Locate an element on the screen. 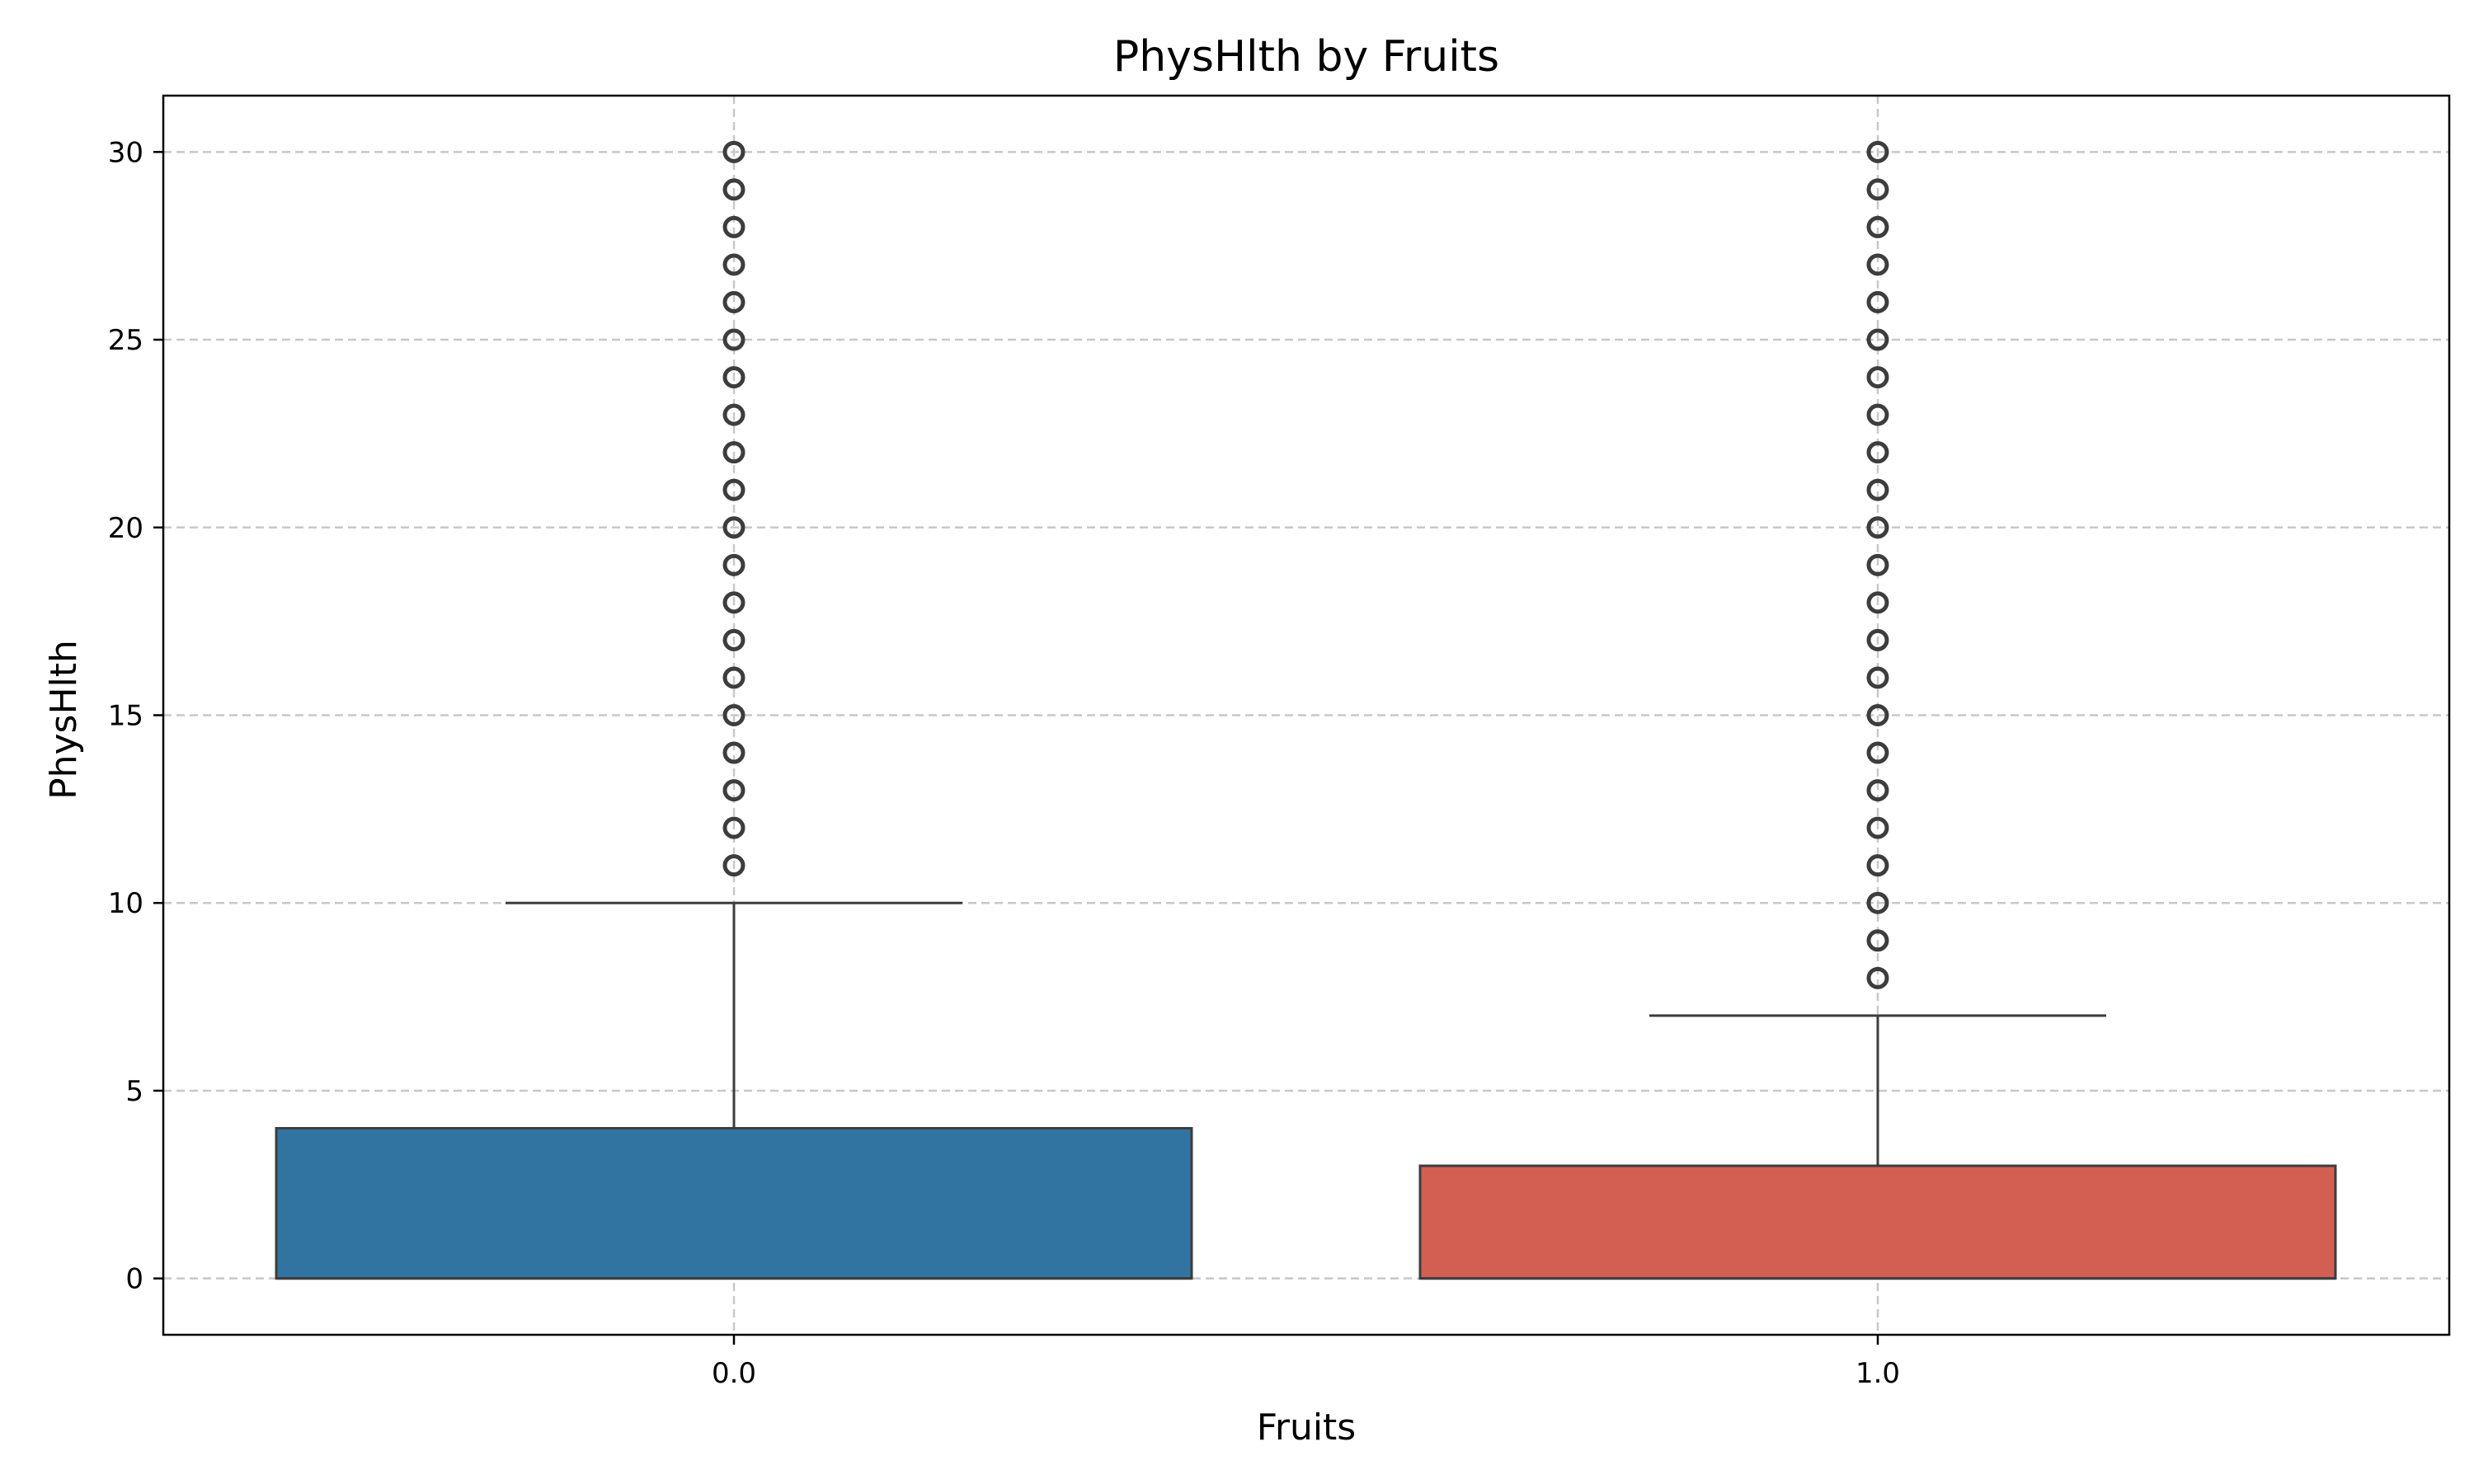 The width and height of the screenshot is (2474, 1484). y-tick-label: 25 is located at coordinates (125, 340).